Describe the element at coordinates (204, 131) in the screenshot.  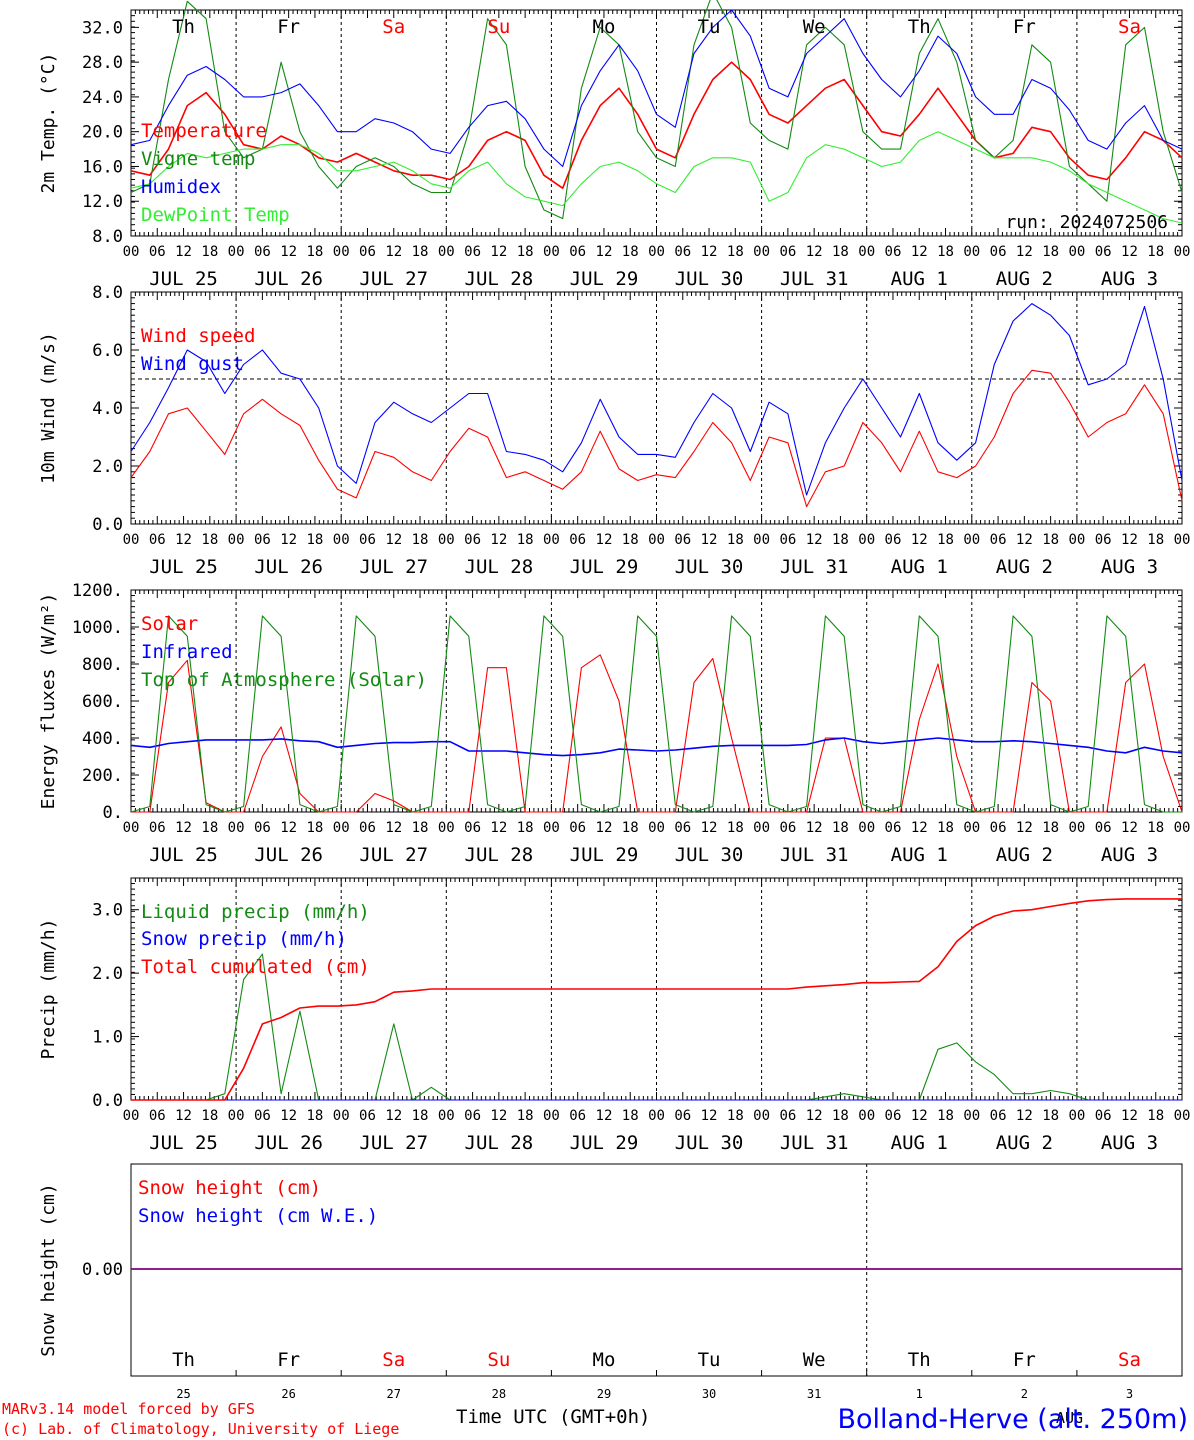
I see `legend-entry: Temperature` at that location.